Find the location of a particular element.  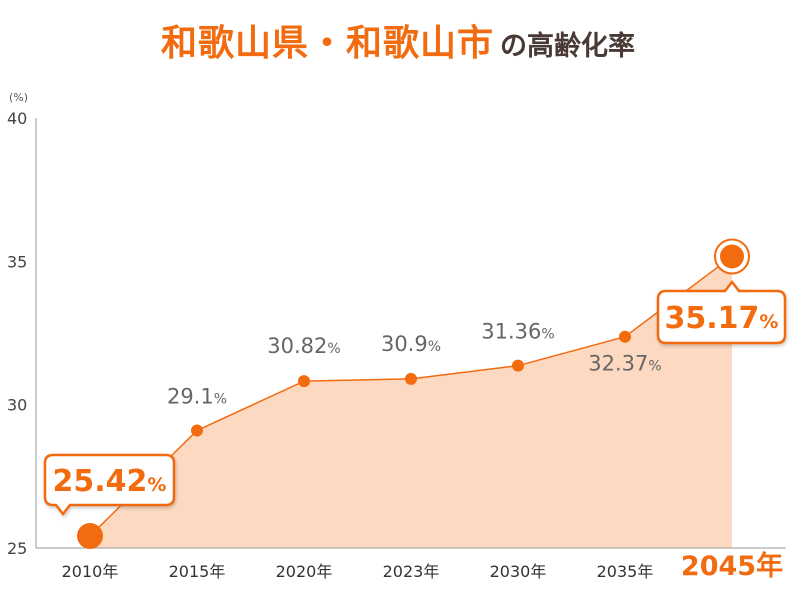

data-label-callout: 35.17% is located at coordinates (721, 312).